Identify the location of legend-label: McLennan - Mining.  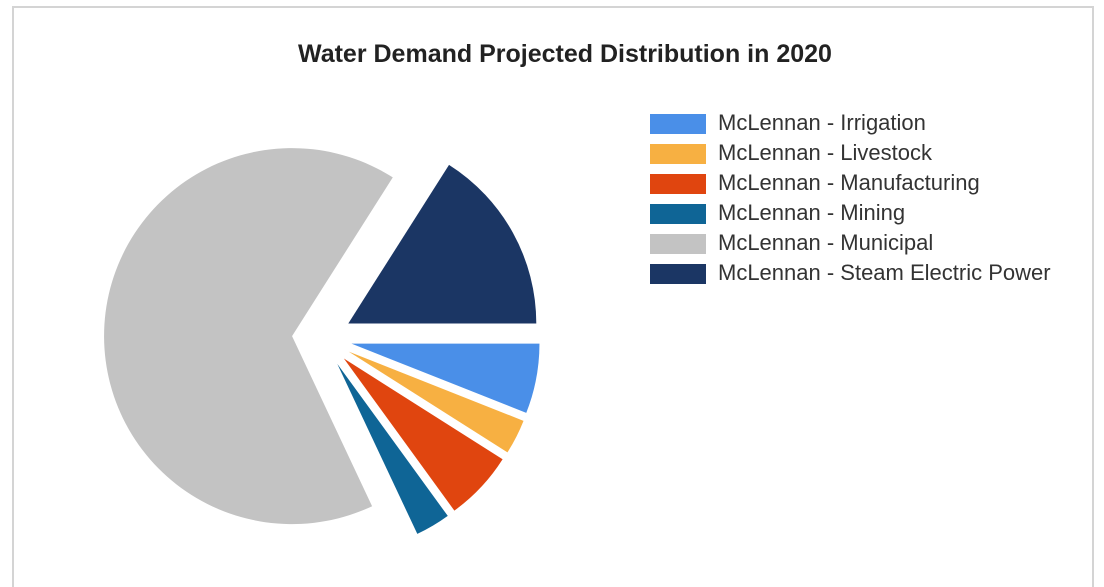
(812, 212).